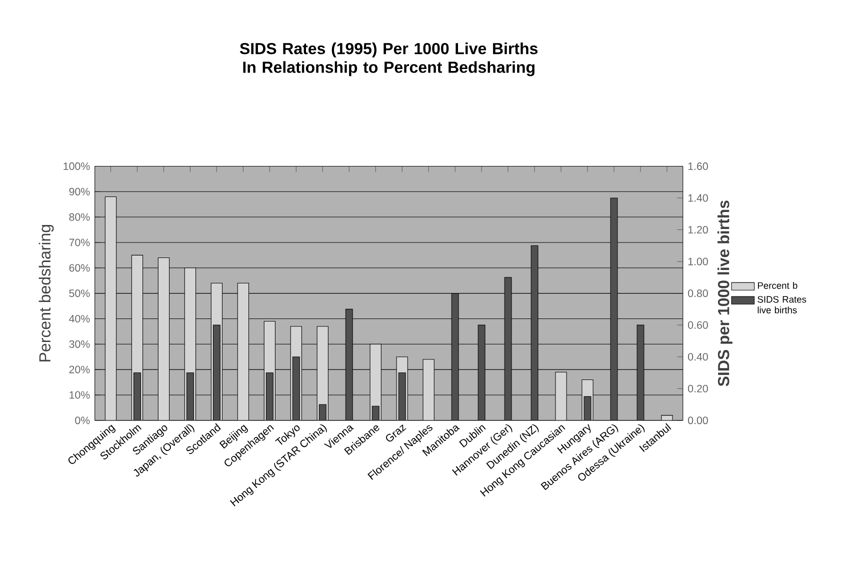 This screenshot has height=571, width=845. Describe the element at coordinates (698, 294) in the screenshot. I see `y2-tick-label: 0.80` at that location.